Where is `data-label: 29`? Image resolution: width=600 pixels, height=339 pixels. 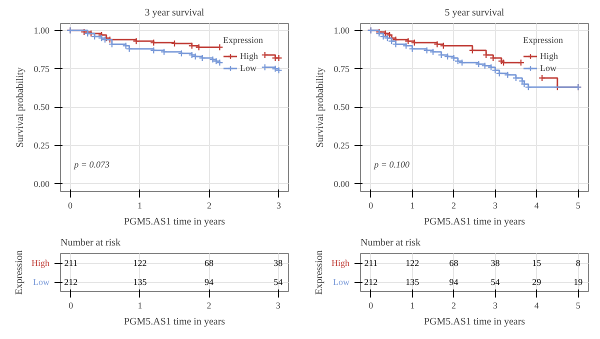 data-label: 29 is located at coordinates (537, 282).